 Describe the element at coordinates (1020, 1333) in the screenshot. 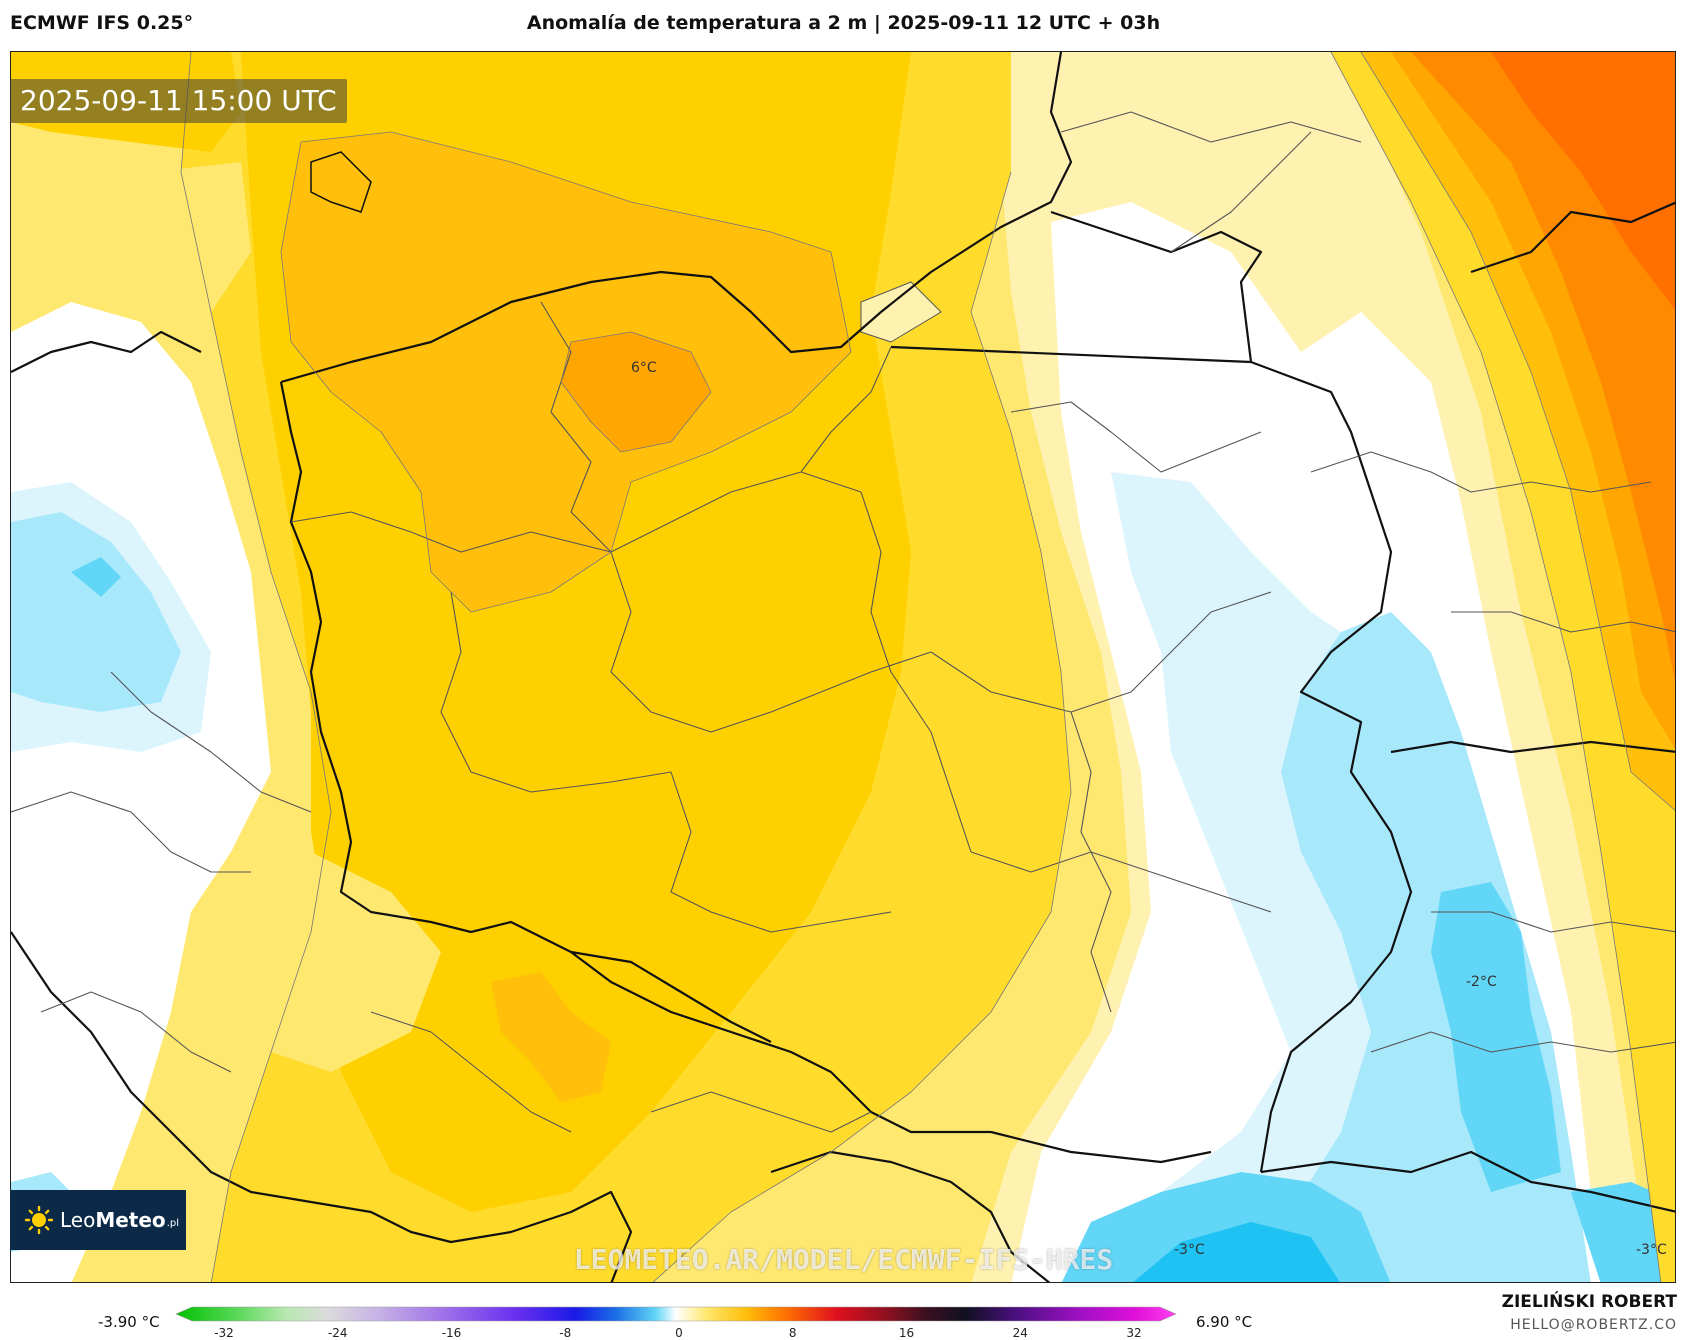

I see `legend-tick-label: 24` at that location.